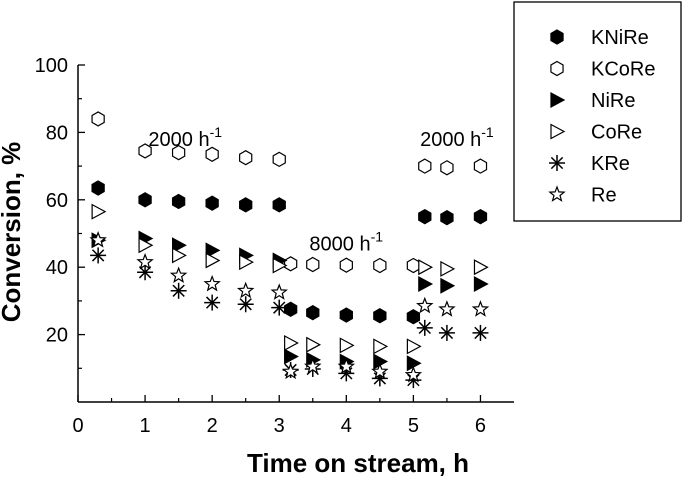  Describe the element at coordinates (604, 196) in the screenshot. I see `legend-label: Re` at that location.